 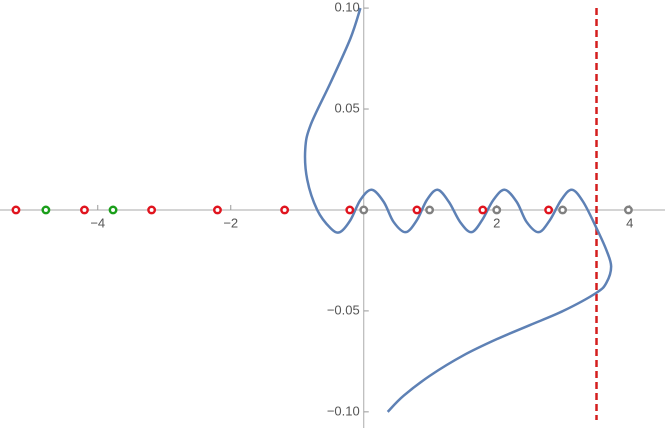 What do you see at coordinates (230, 222) in the screenshot?
I see `x-tick-label: −2` at bounding box center [230, 222].